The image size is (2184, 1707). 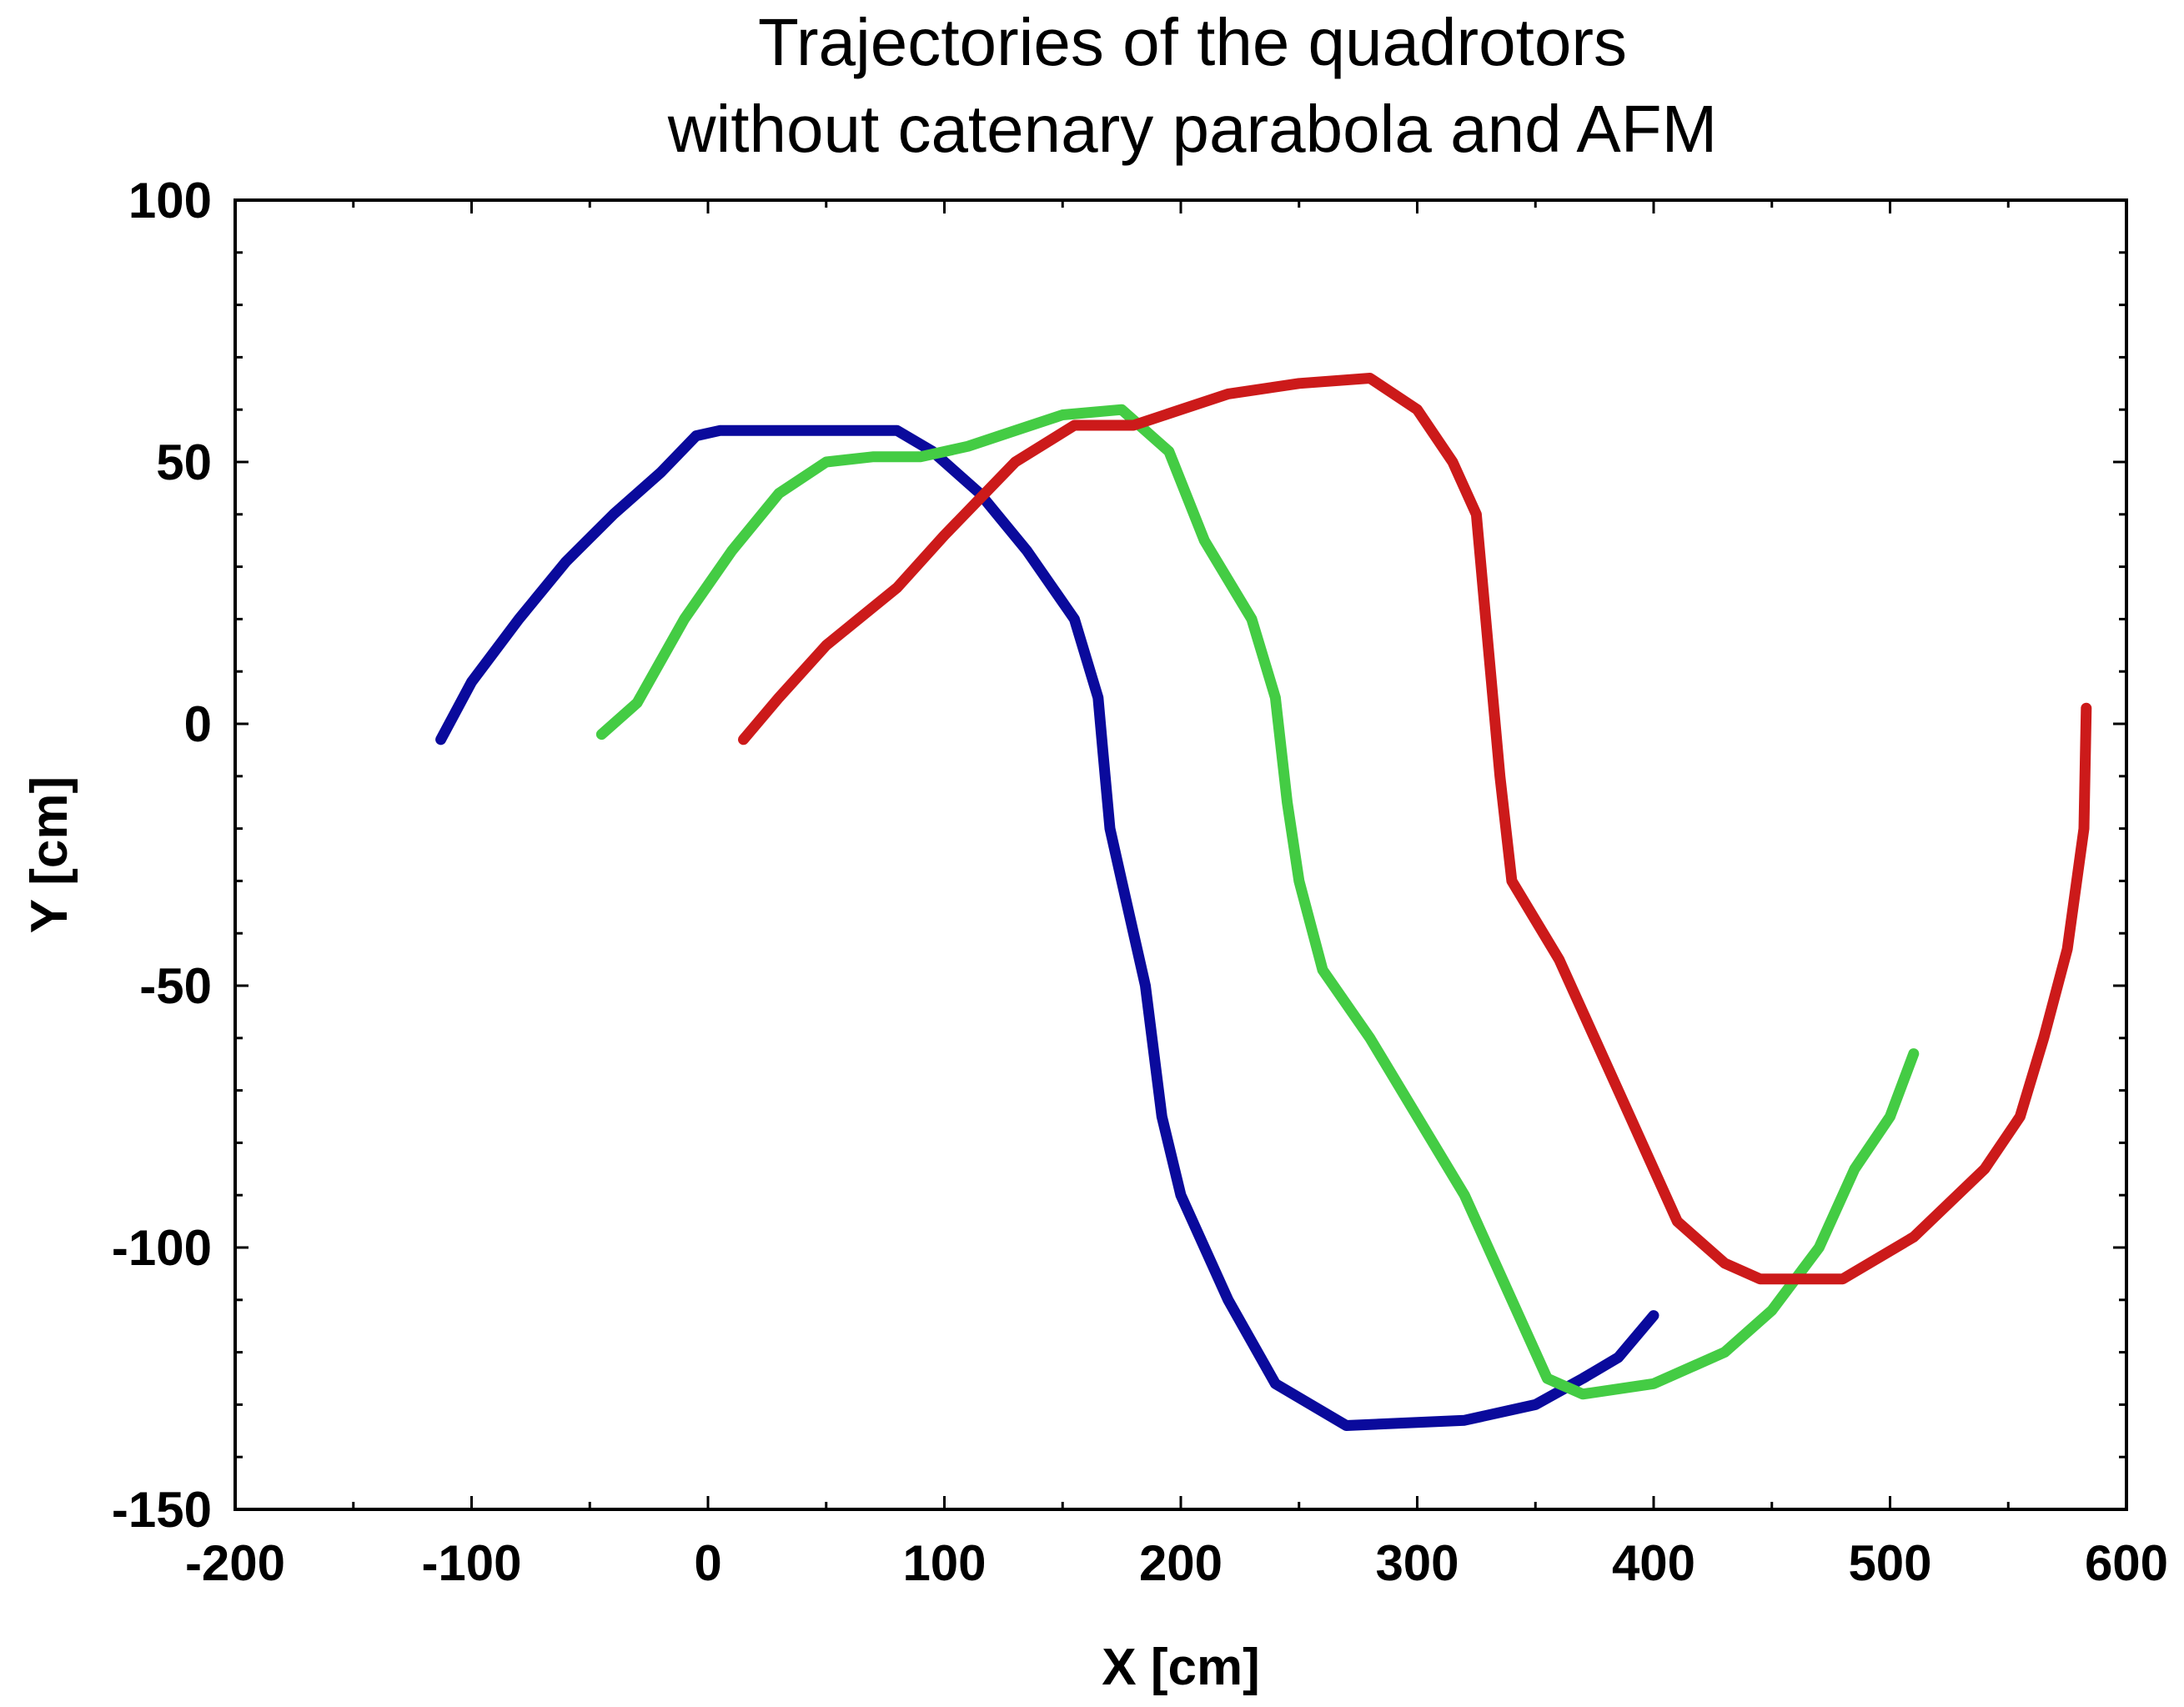 I want to click on chart-title-line-1: Trajectories of the quadrotors, so click(x=1192, y=42).